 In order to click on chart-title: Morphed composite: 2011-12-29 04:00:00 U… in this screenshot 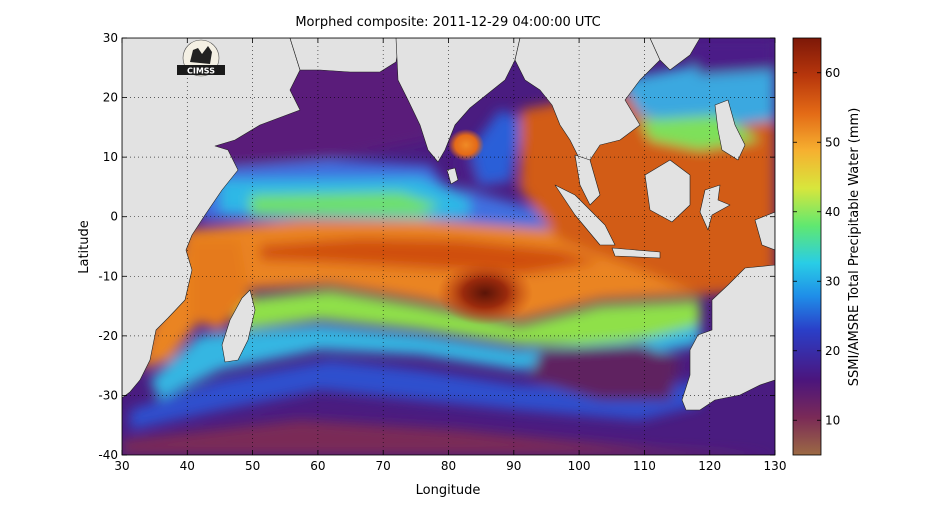, I will do `click(447, 22)`.